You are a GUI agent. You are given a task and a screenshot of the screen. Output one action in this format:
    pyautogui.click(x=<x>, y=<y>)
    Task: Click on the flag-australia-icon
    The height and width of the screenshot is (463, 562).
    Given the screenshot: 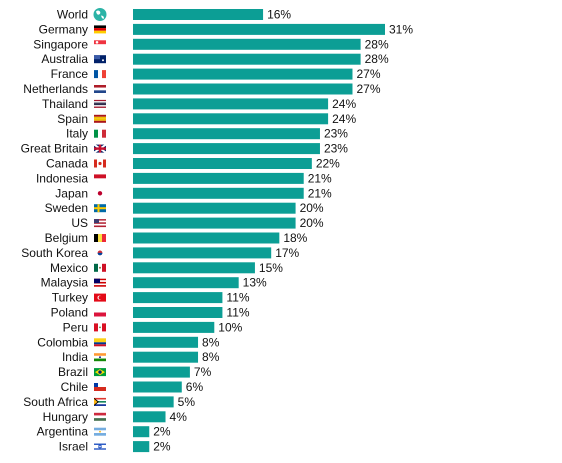 What is the action you would take?
    pyautogui.click(x=100, y=59)
    